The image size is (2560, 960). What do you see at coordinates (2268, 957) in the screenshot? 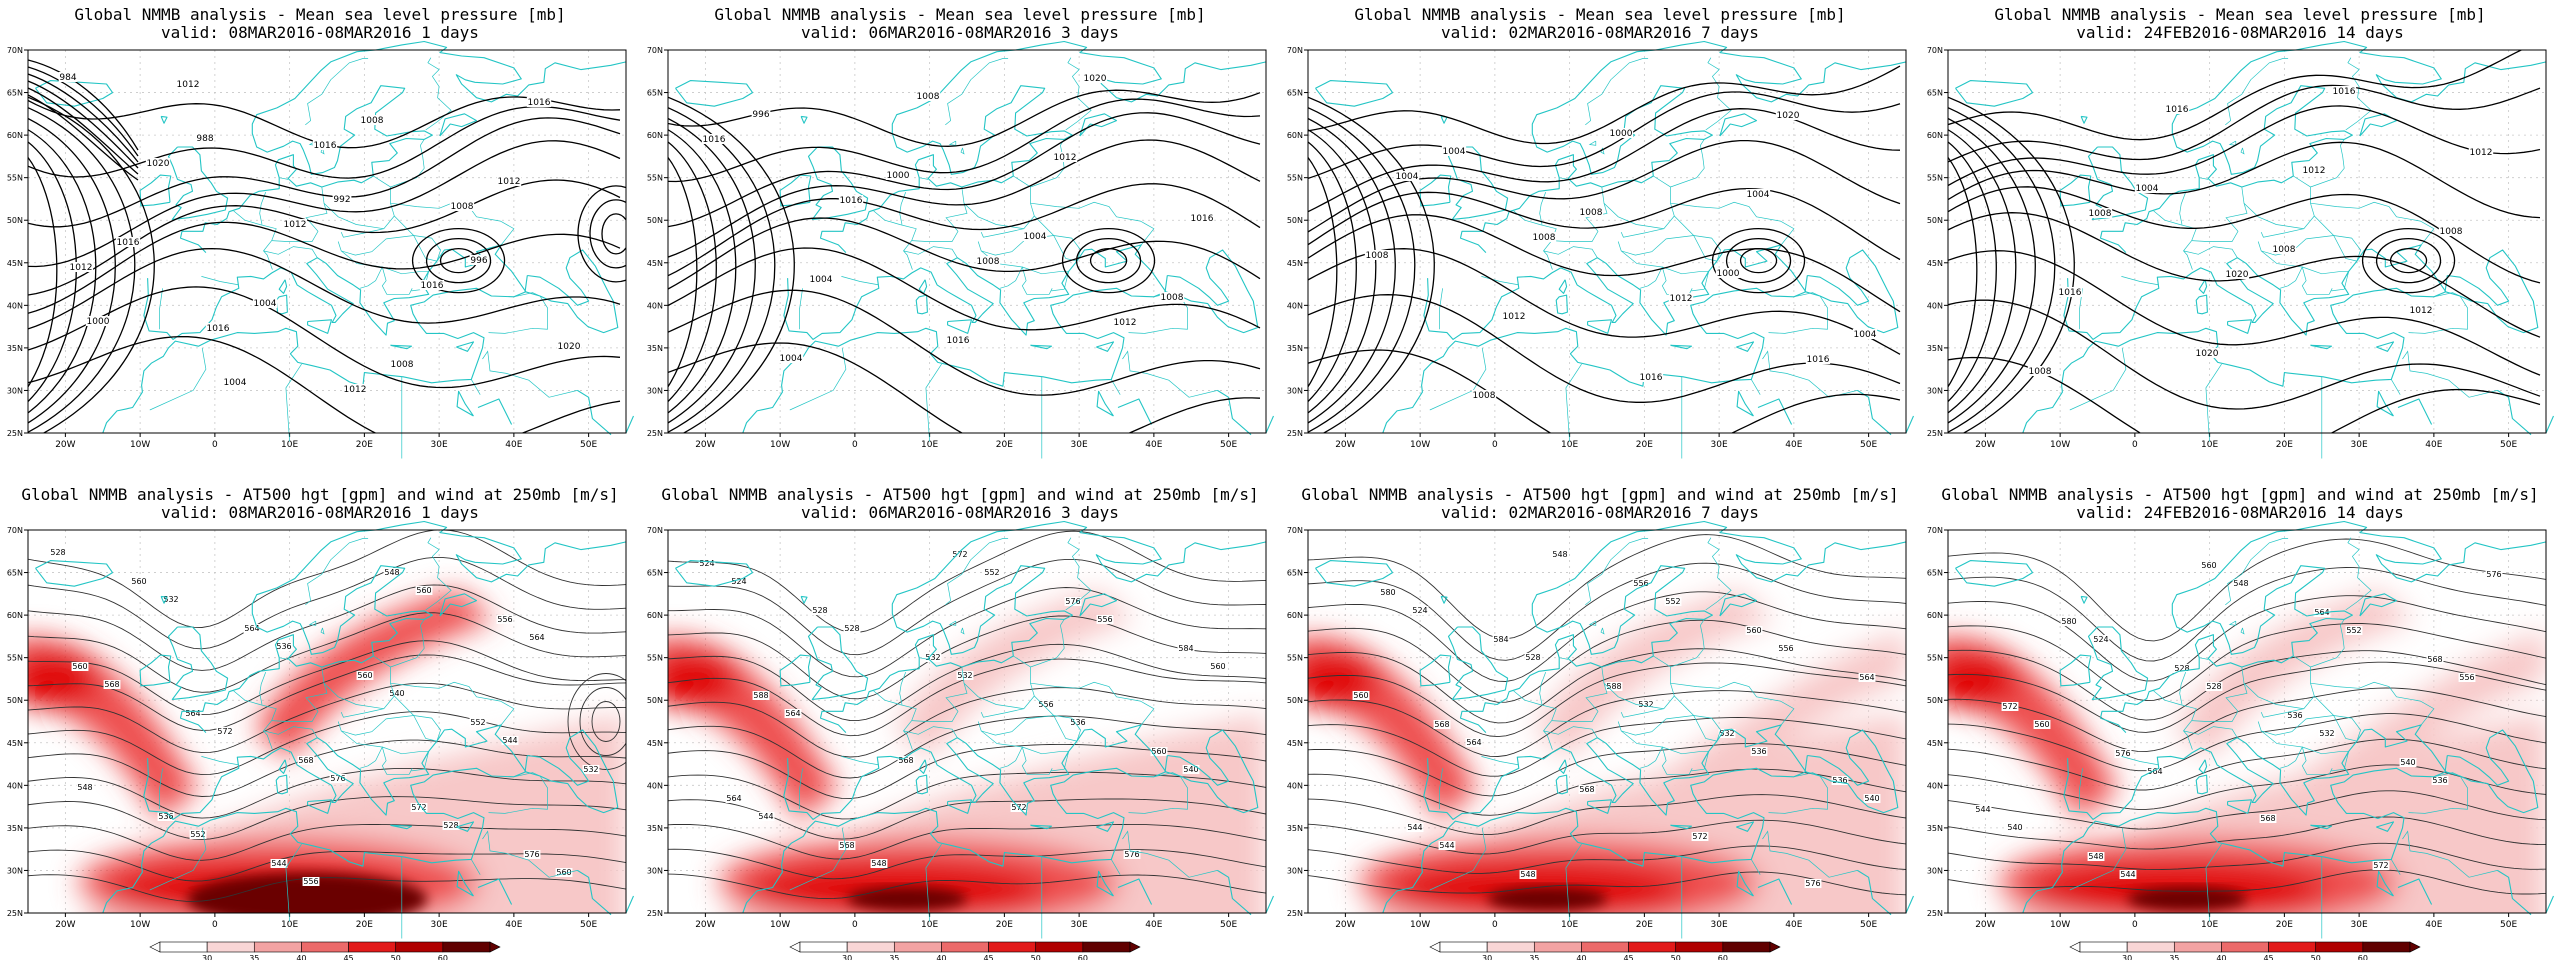
I see `colorbar-tick-label: 45` at bounding box center [2268, 957].